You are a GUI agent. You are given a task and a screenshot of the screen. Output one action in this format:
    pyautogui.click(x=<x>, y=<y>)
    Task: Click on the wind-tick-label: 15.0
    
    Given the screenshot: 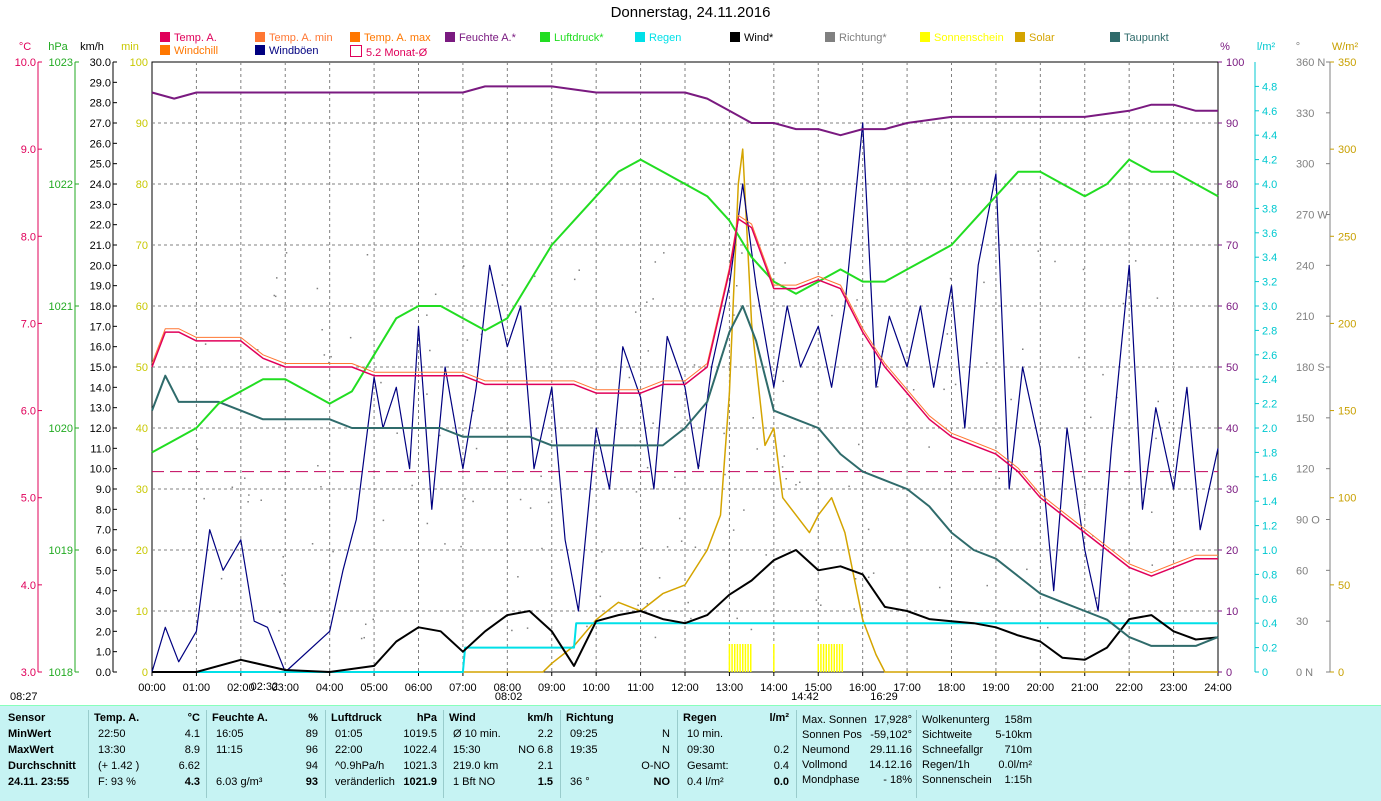 What is the action you would take?
    pyautogui.click(x=100, y=368)
    